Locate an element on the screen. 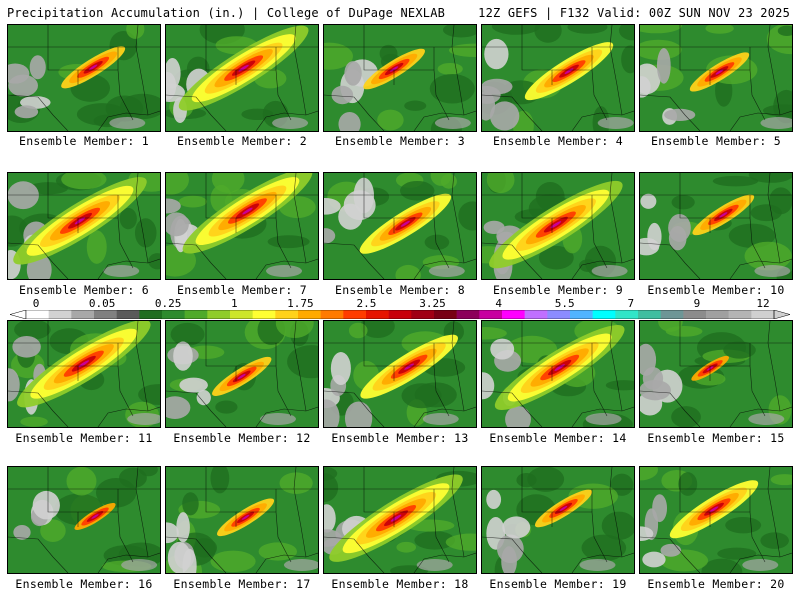 The image size is (800, 600). ensemble-member-label: Ensemble Member: 11 is located at coordinates (84, 438).